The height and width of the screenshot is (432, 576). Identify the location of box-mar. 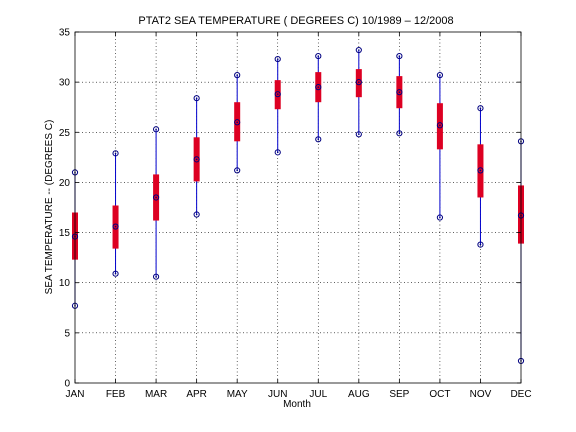
(156, 203).